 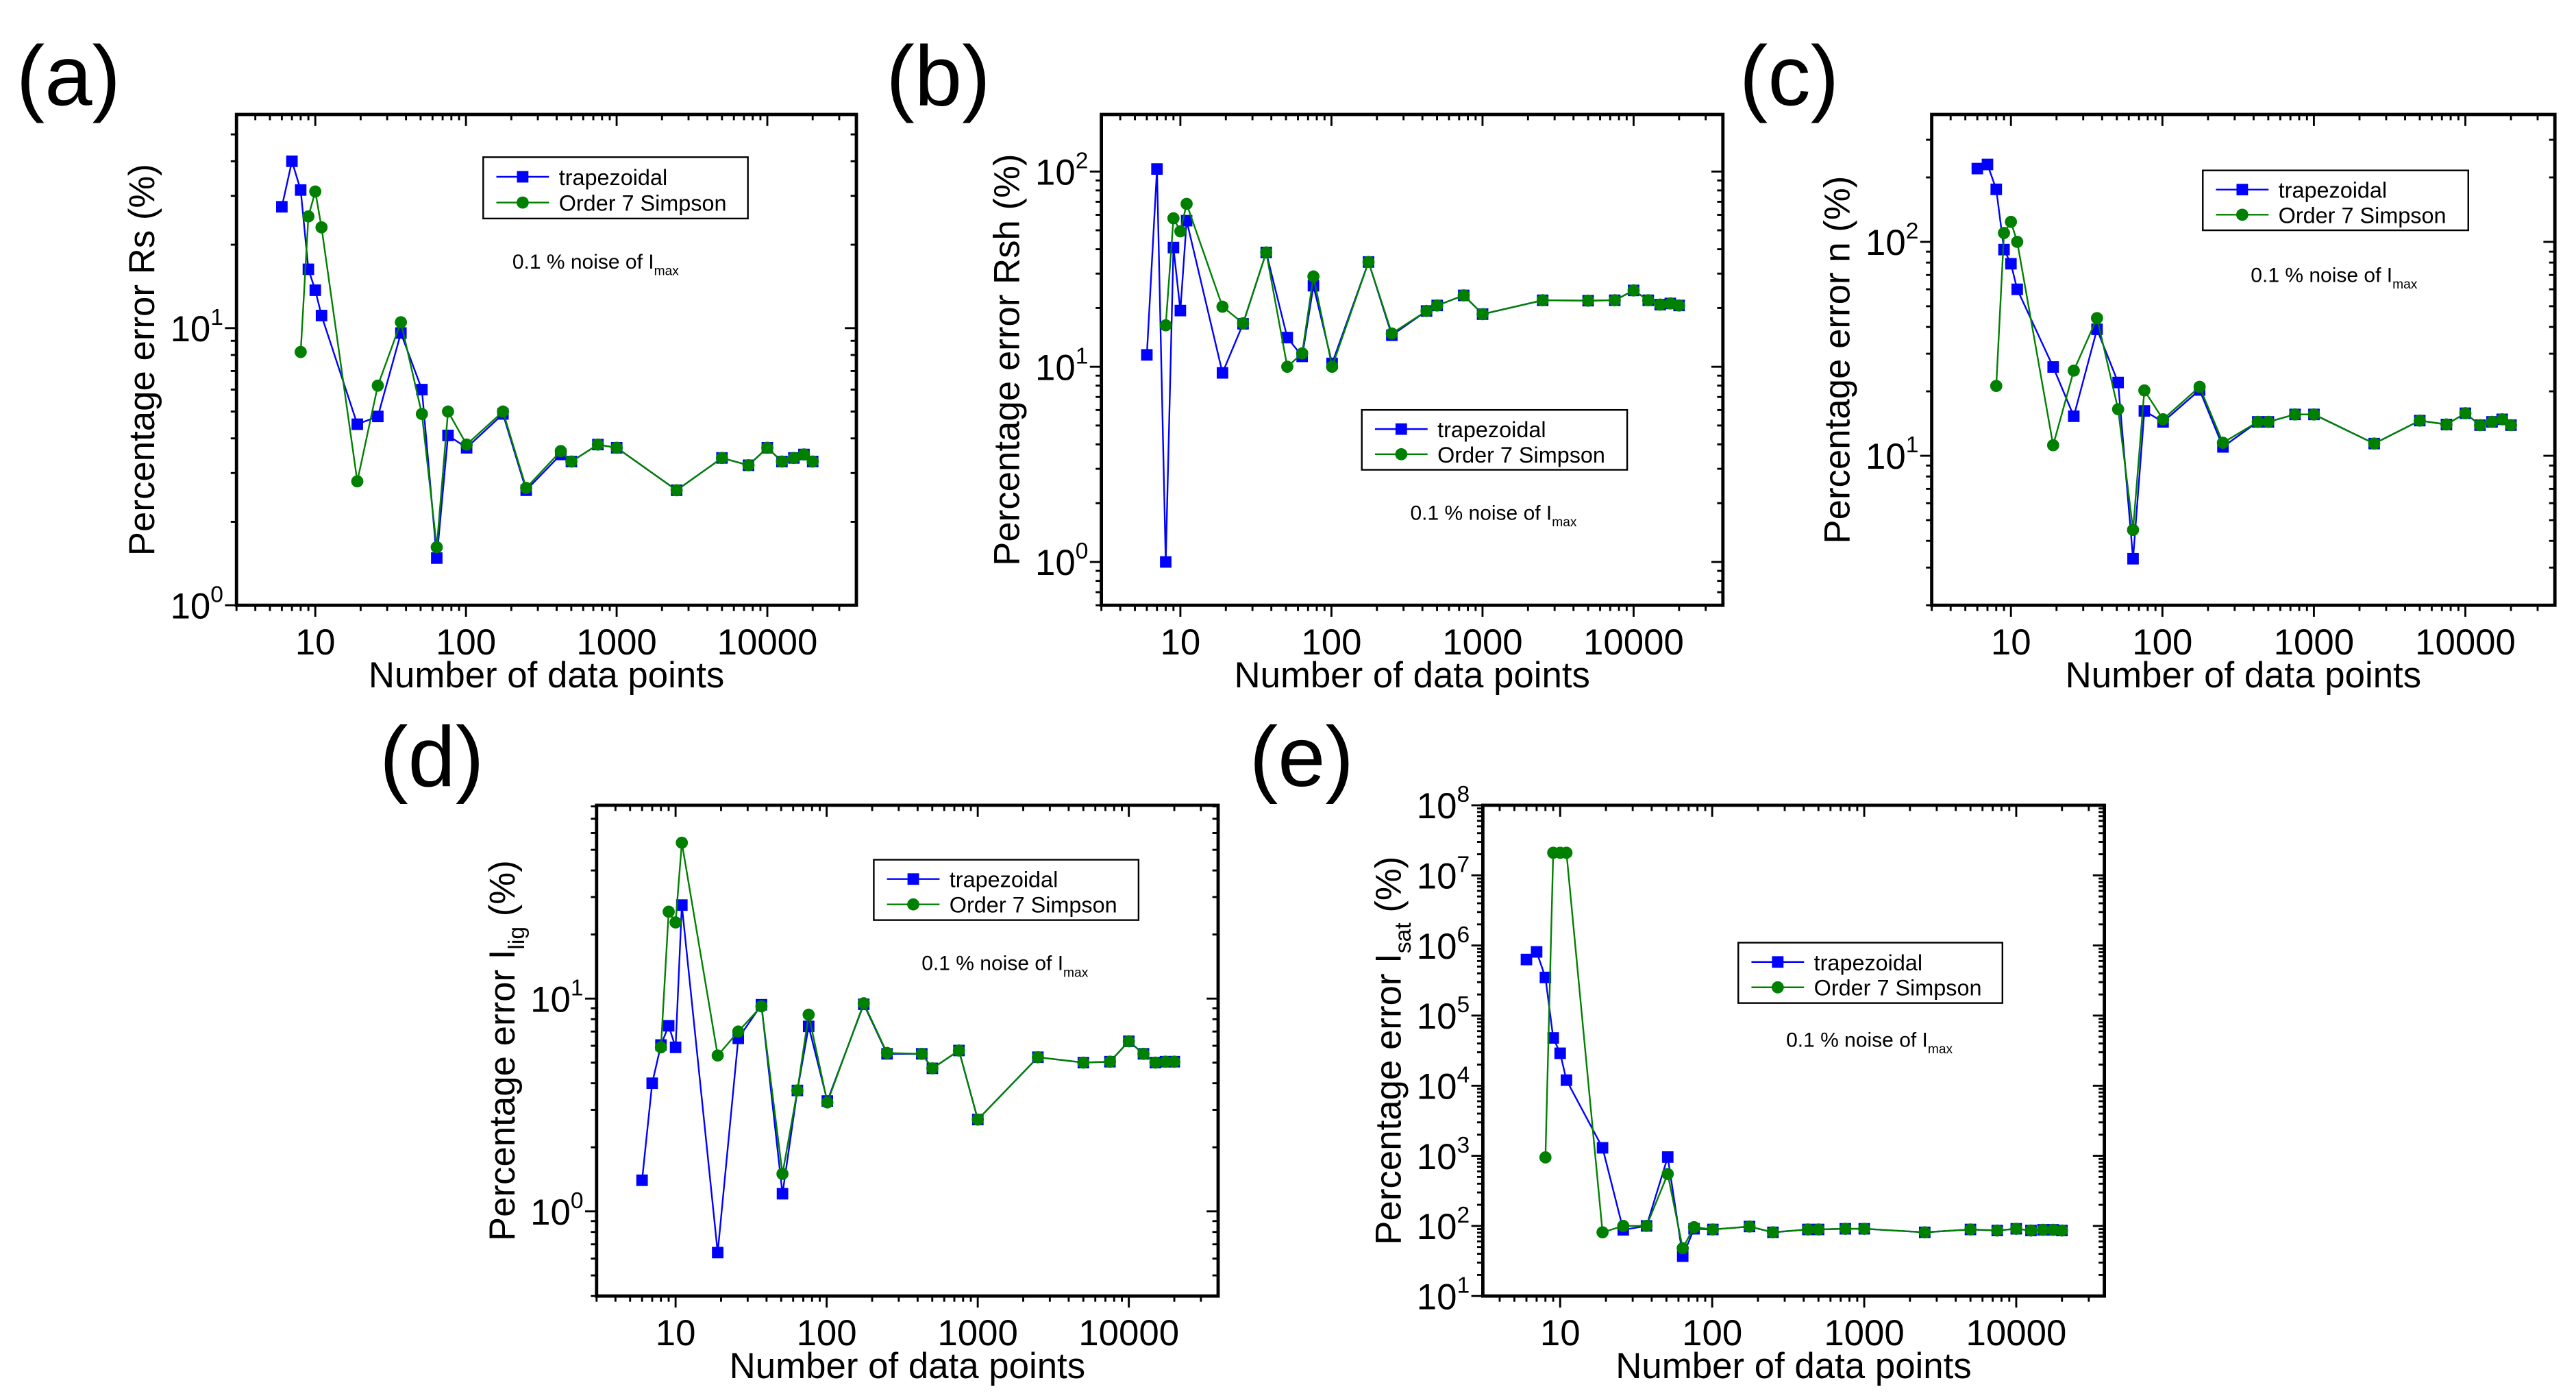 I want to click on noise-annotation: 0.1 % noise of Imax, so click(x=2334, y=278).